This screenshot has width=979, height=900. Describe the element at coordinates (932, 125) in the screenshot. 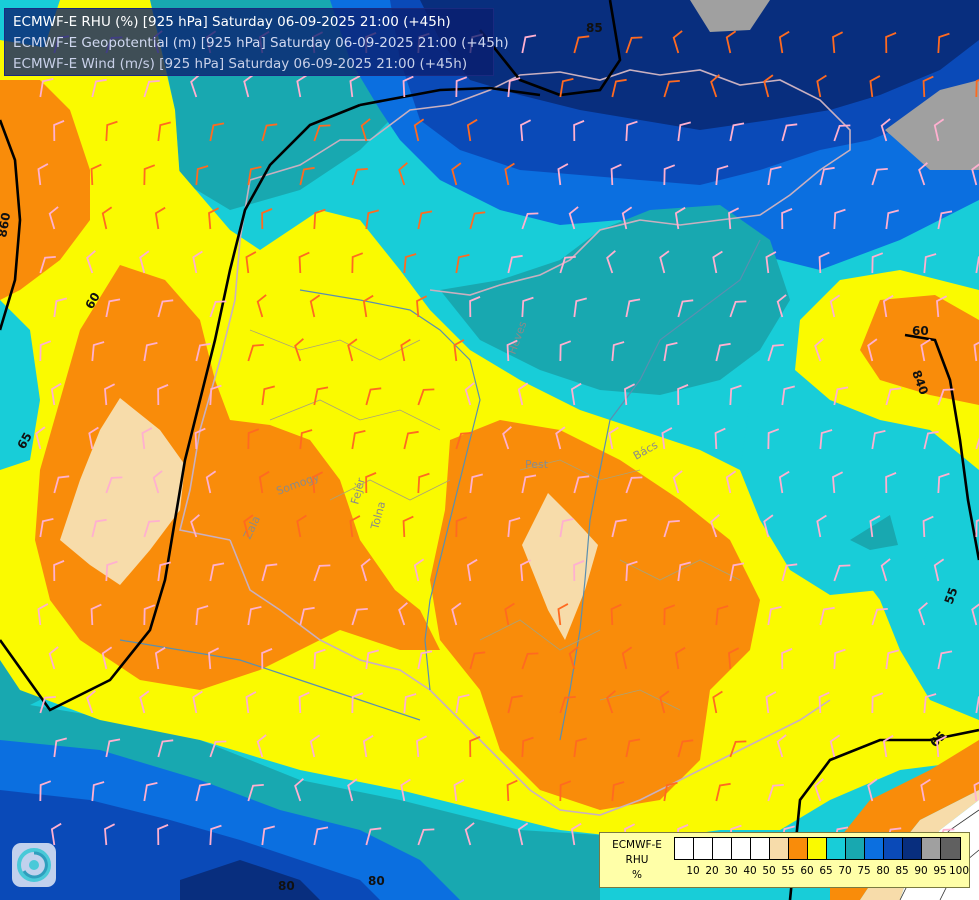

I see `rhu-fill-grey-northeast` at that location.